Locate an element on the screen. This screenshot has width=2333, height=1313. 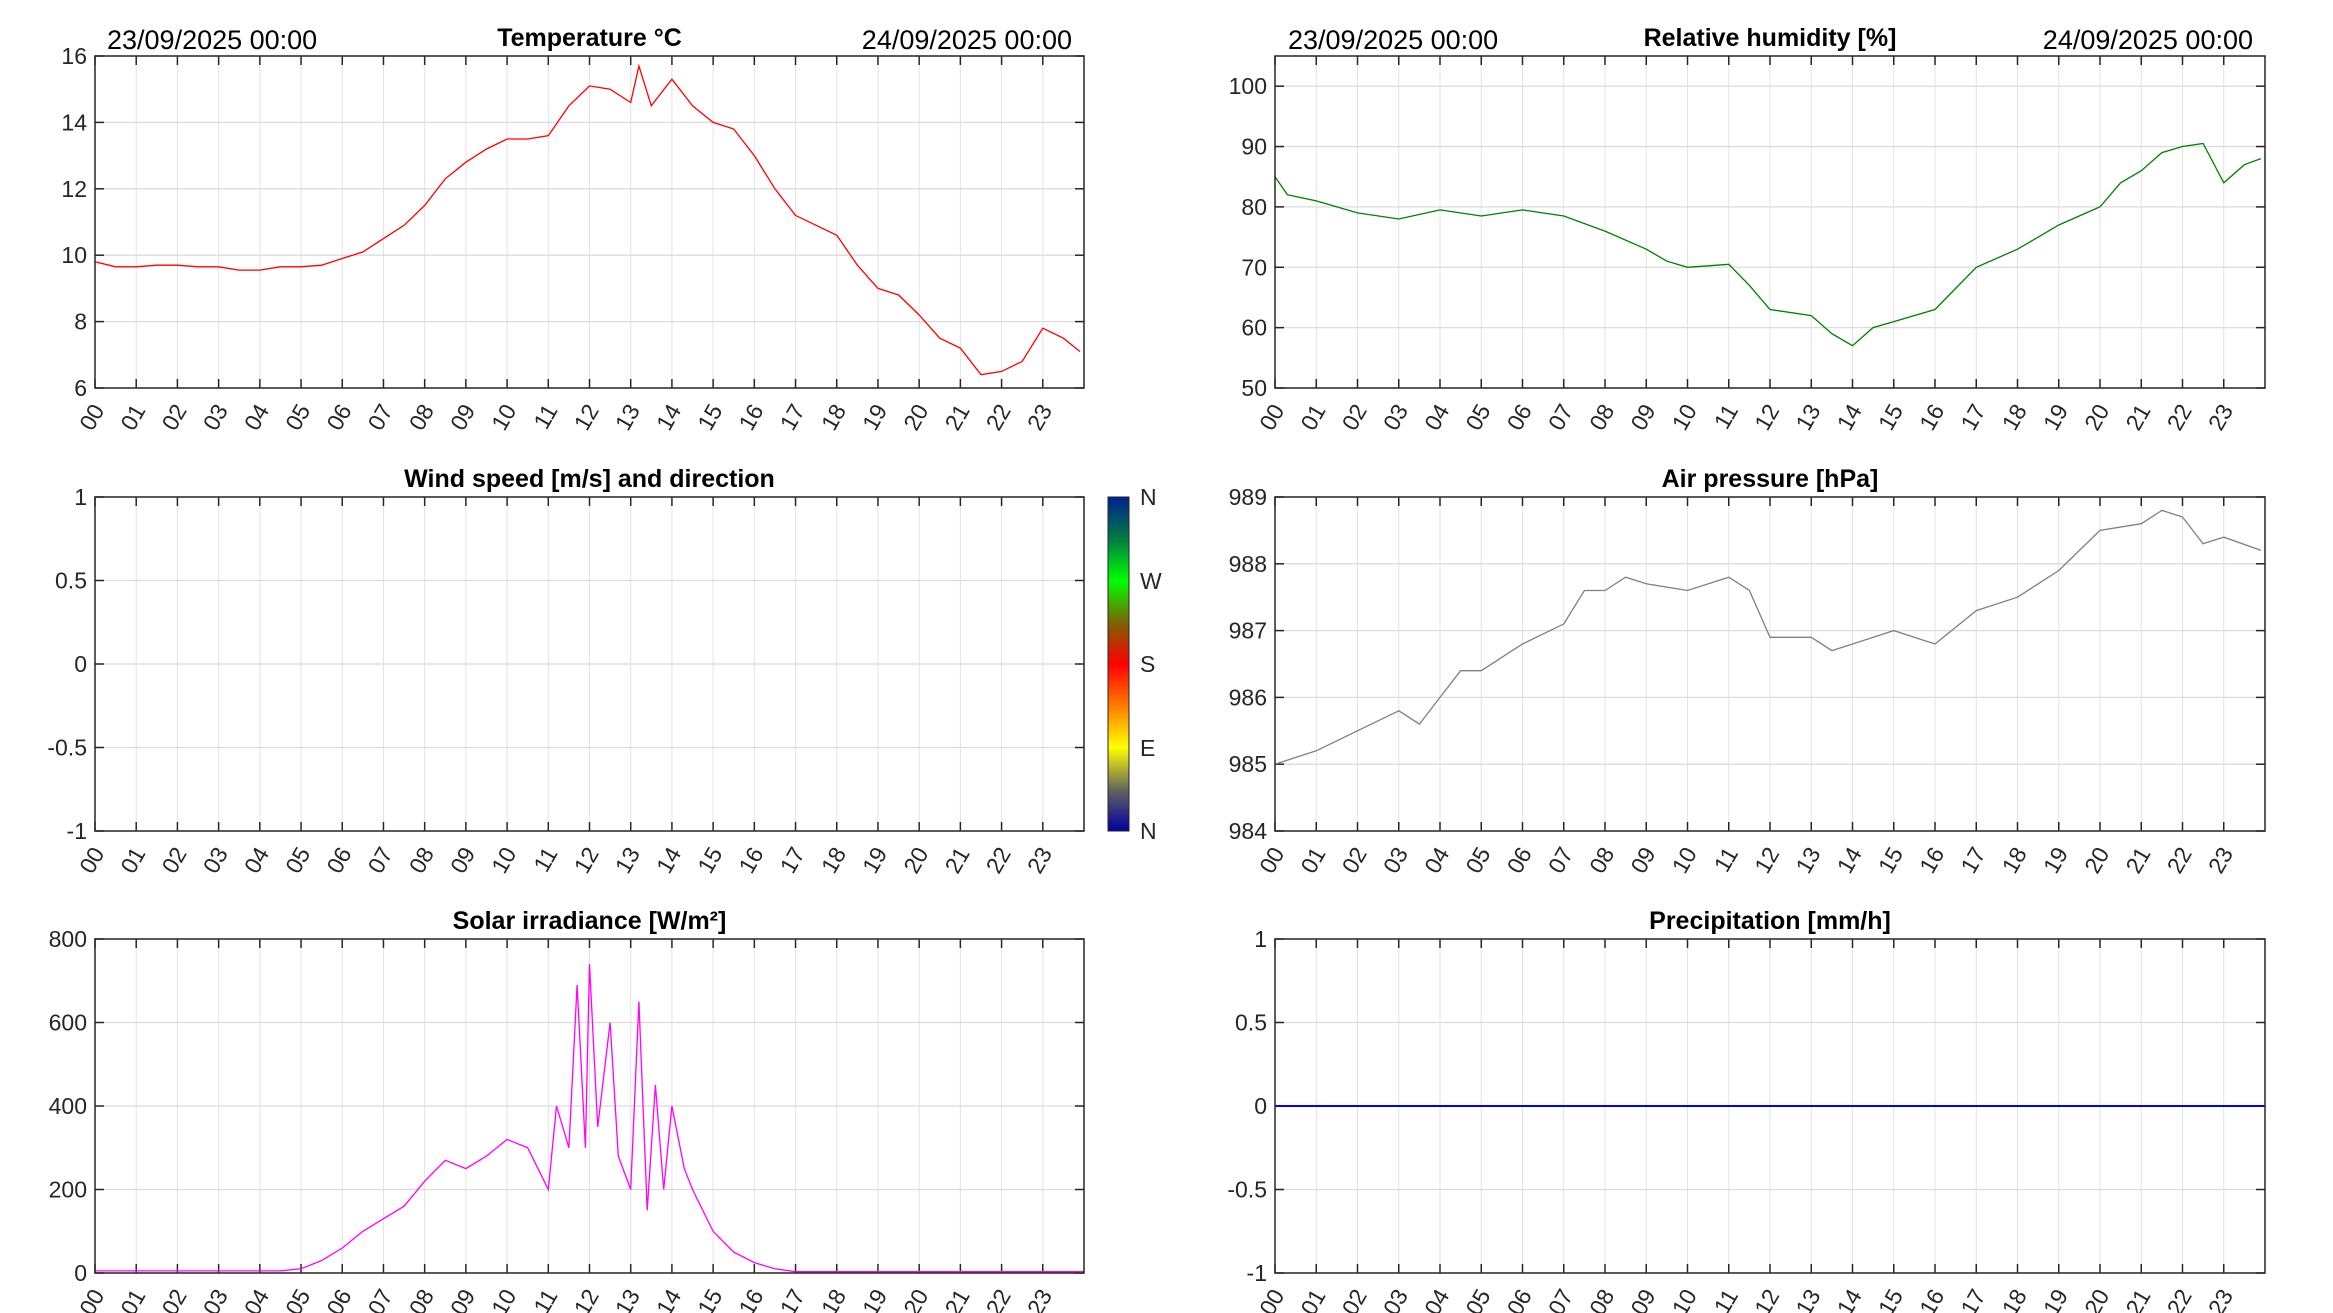
pressure-title: Air pressure [hPa] is located at coordinates (1770, 479).